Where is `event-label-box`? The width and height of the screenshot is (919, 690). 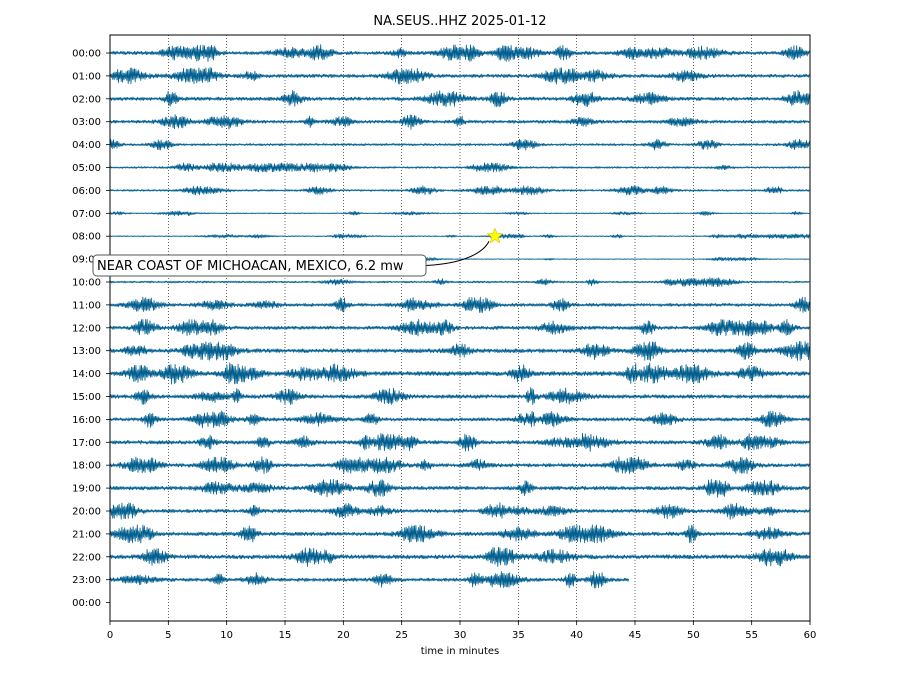 event-label-box is located at coordinates (259, 265).